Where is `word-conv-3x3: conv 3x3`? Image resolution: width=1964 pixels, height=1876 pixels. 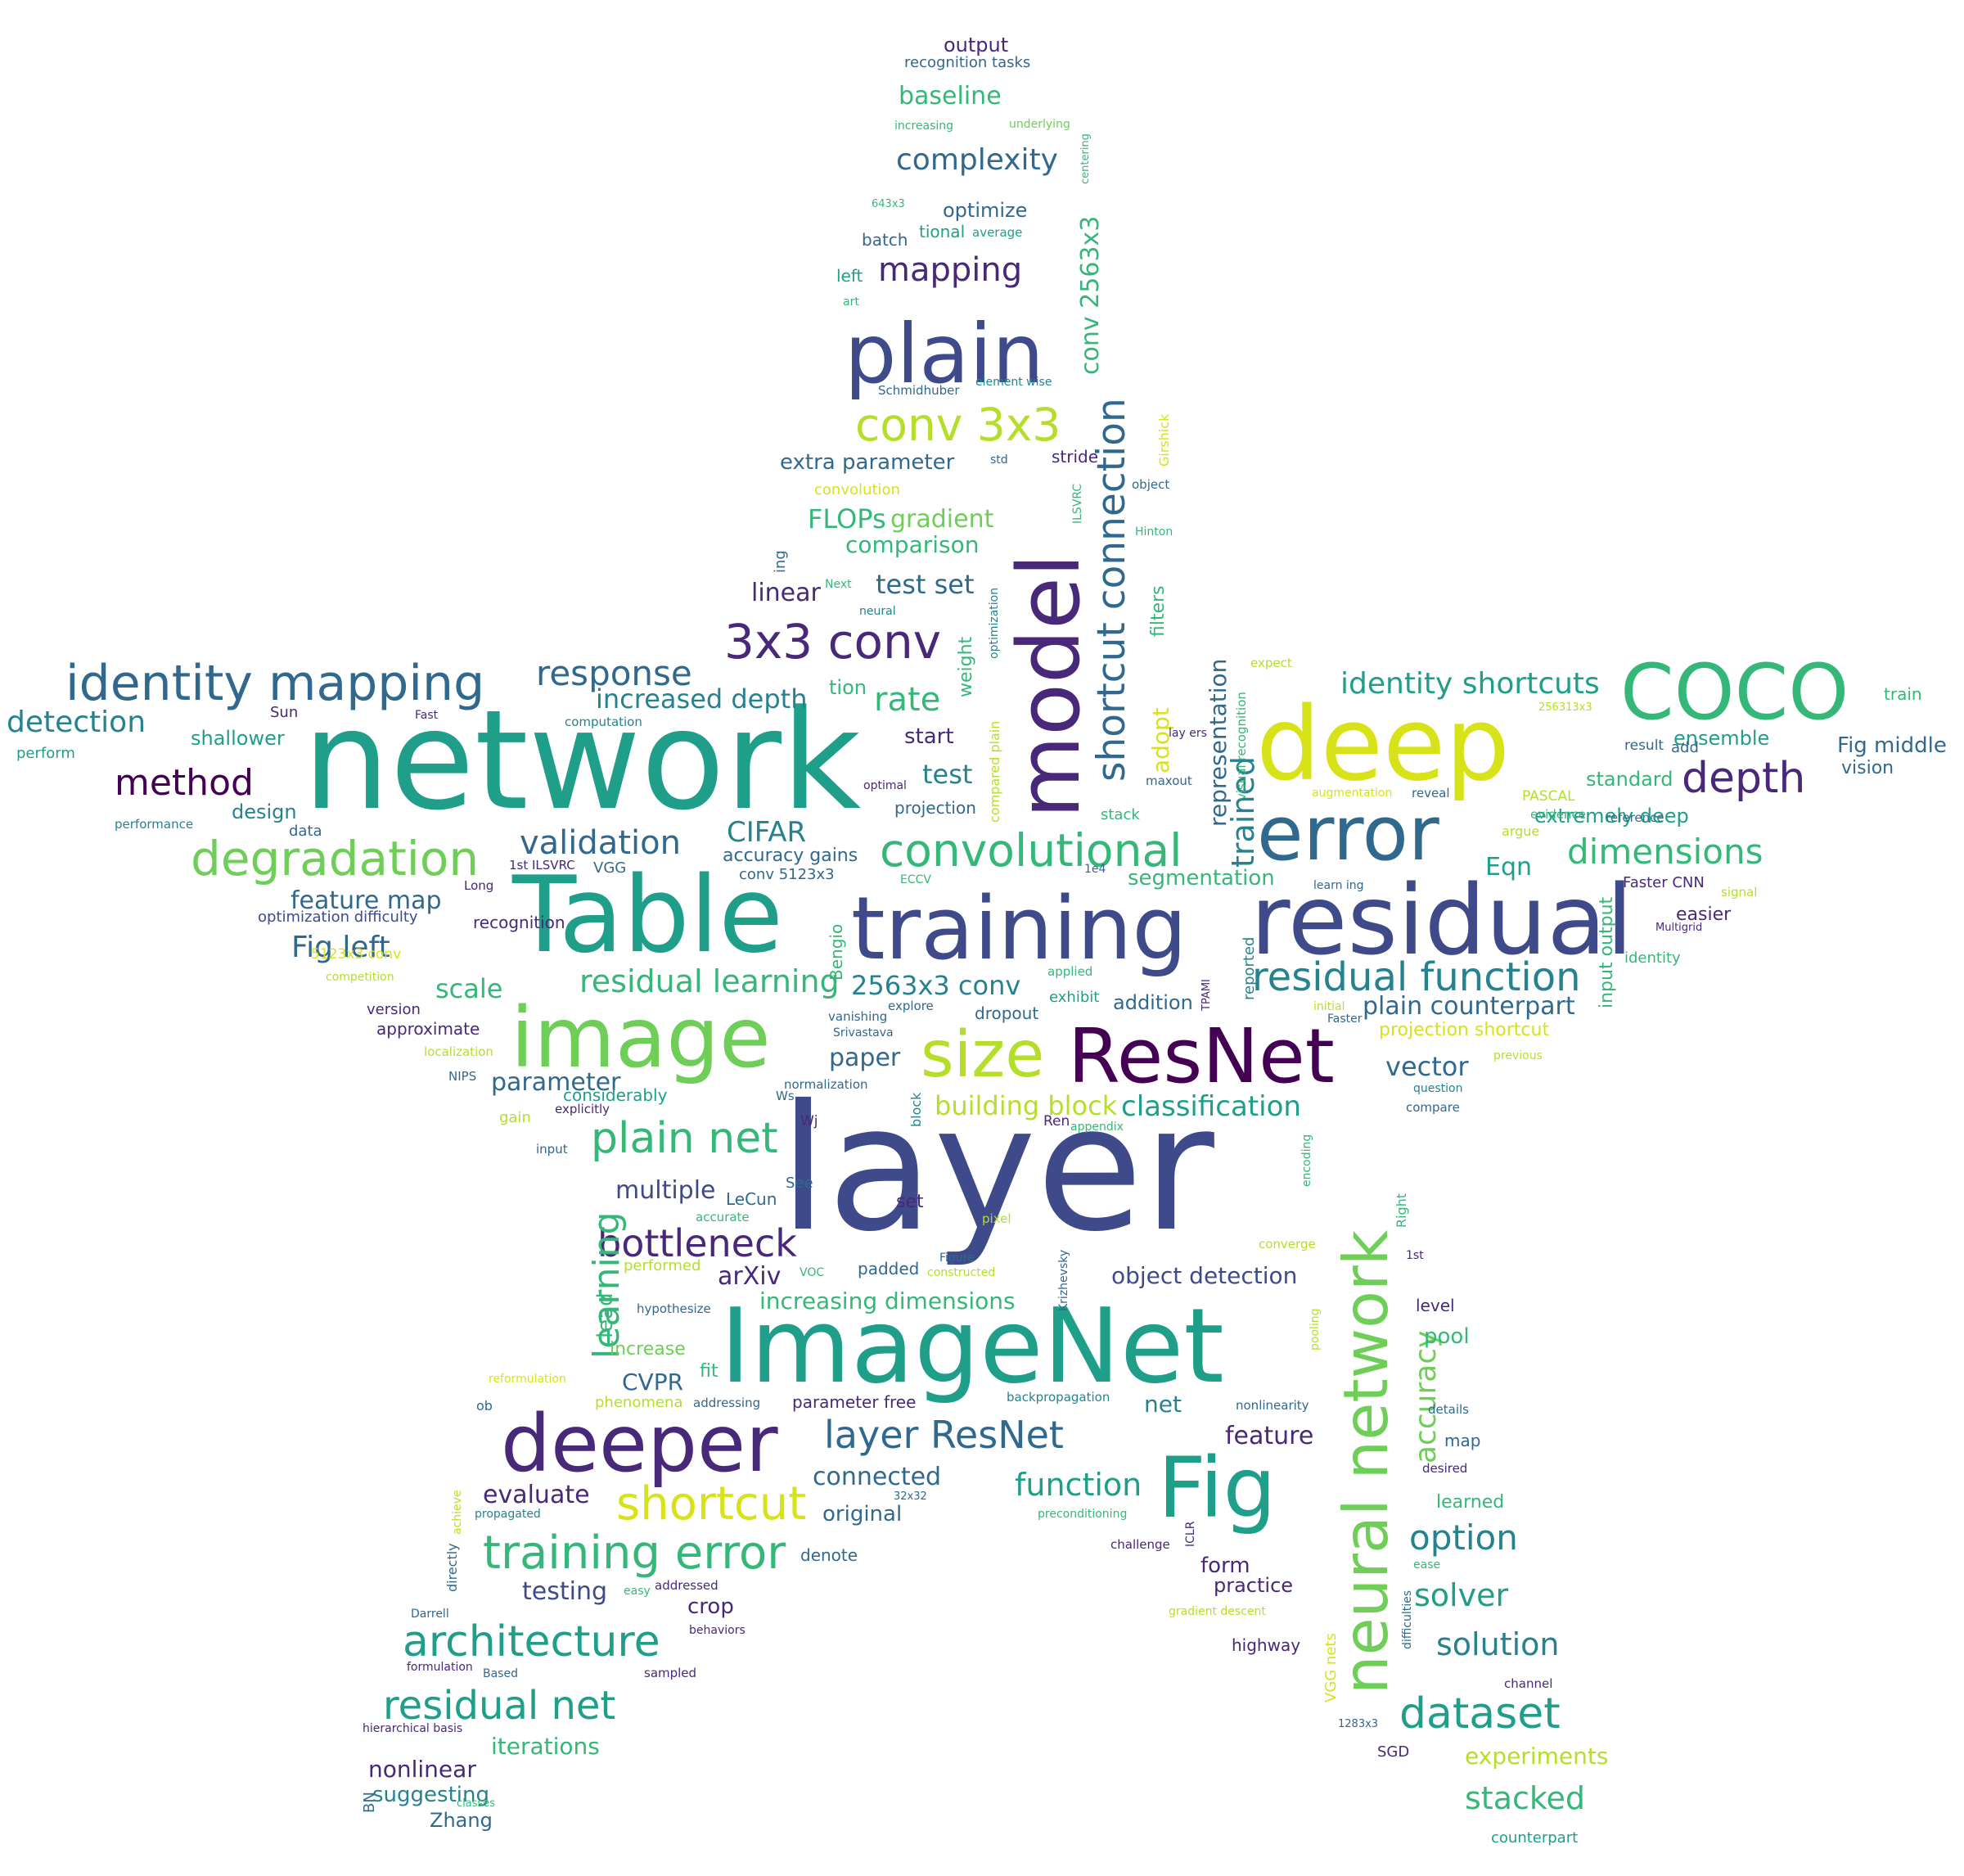 word-conv-3x3: conv 3x3 is located at coordinates (958, 425).